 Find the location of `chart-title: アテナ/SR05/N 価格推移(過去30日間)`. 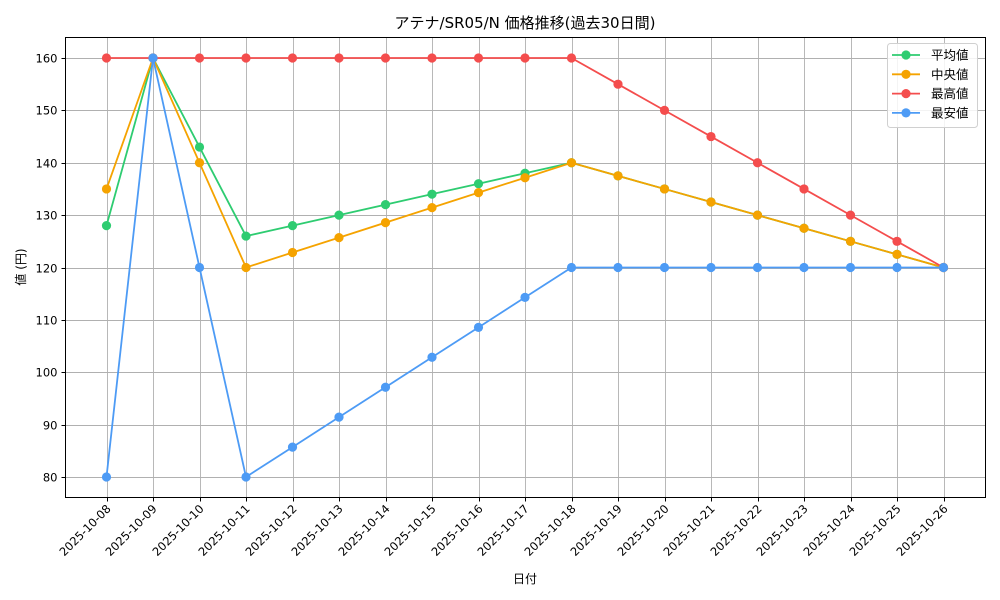

chart-title: アテナ/SR05/N 価格推移(過去30日間) is located at coordinates (525, 23).